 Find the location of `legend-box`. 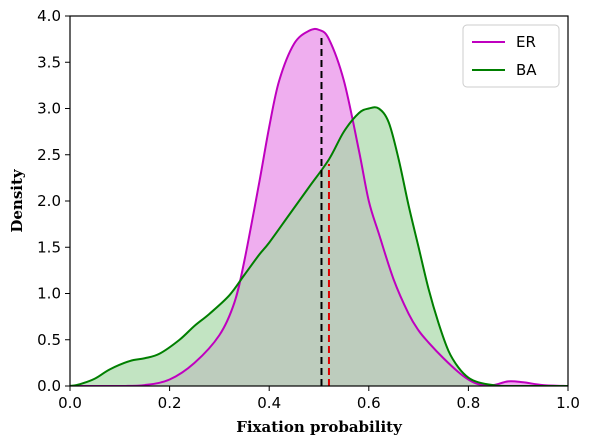

legend-box is located at coordinates (511, 56).